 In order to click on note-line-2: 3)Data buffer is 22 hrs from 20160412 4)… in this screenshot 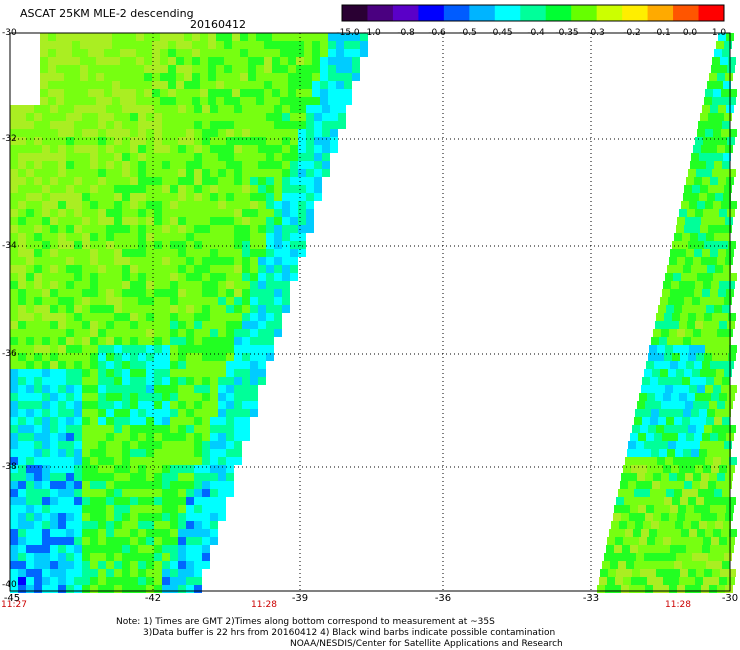, I will do `click(349, 633)`.